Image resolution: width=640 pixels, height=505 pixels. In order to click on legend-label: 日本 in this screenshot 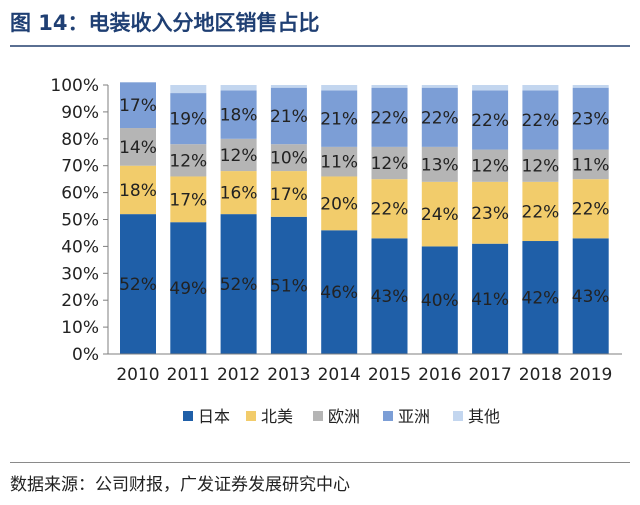, I will do `click(214, 416)`.